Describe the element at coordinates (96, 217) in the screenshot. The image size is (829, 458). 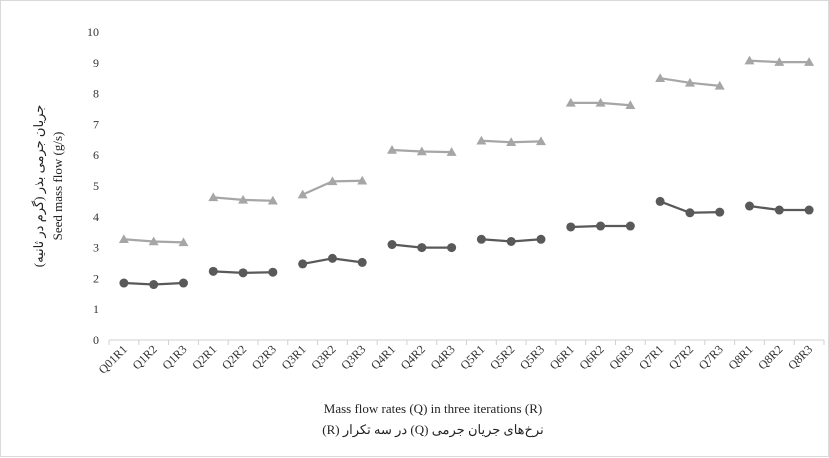
I see `y-tick-label: 4` at that location.